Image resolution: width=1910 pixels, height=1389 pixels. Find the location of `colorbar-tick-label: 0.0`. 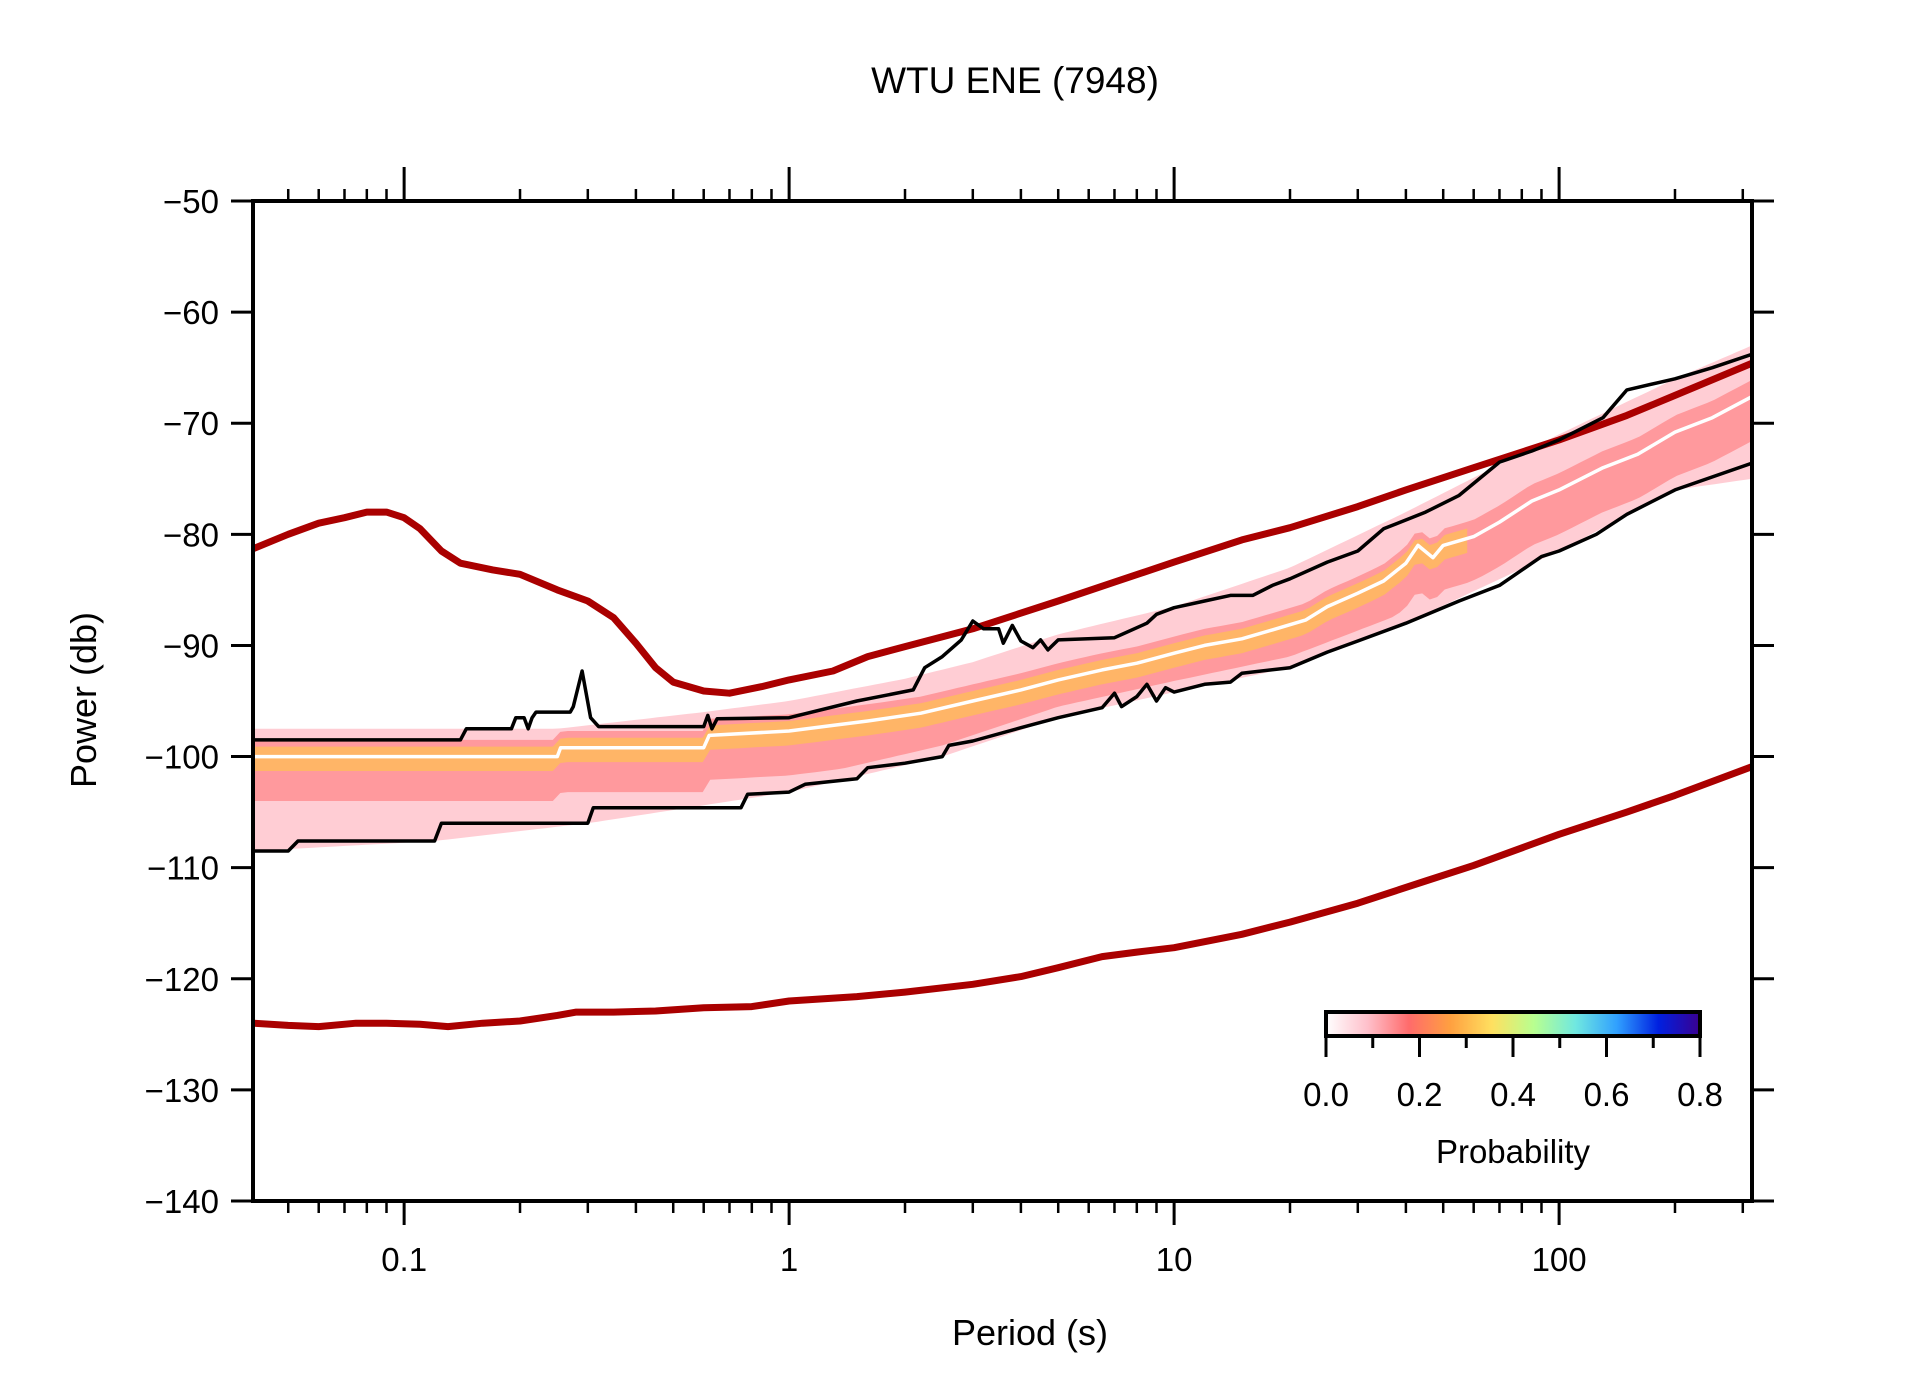

colorbar-tick-label: 0.0 is located at coordinates (1326, 1094).